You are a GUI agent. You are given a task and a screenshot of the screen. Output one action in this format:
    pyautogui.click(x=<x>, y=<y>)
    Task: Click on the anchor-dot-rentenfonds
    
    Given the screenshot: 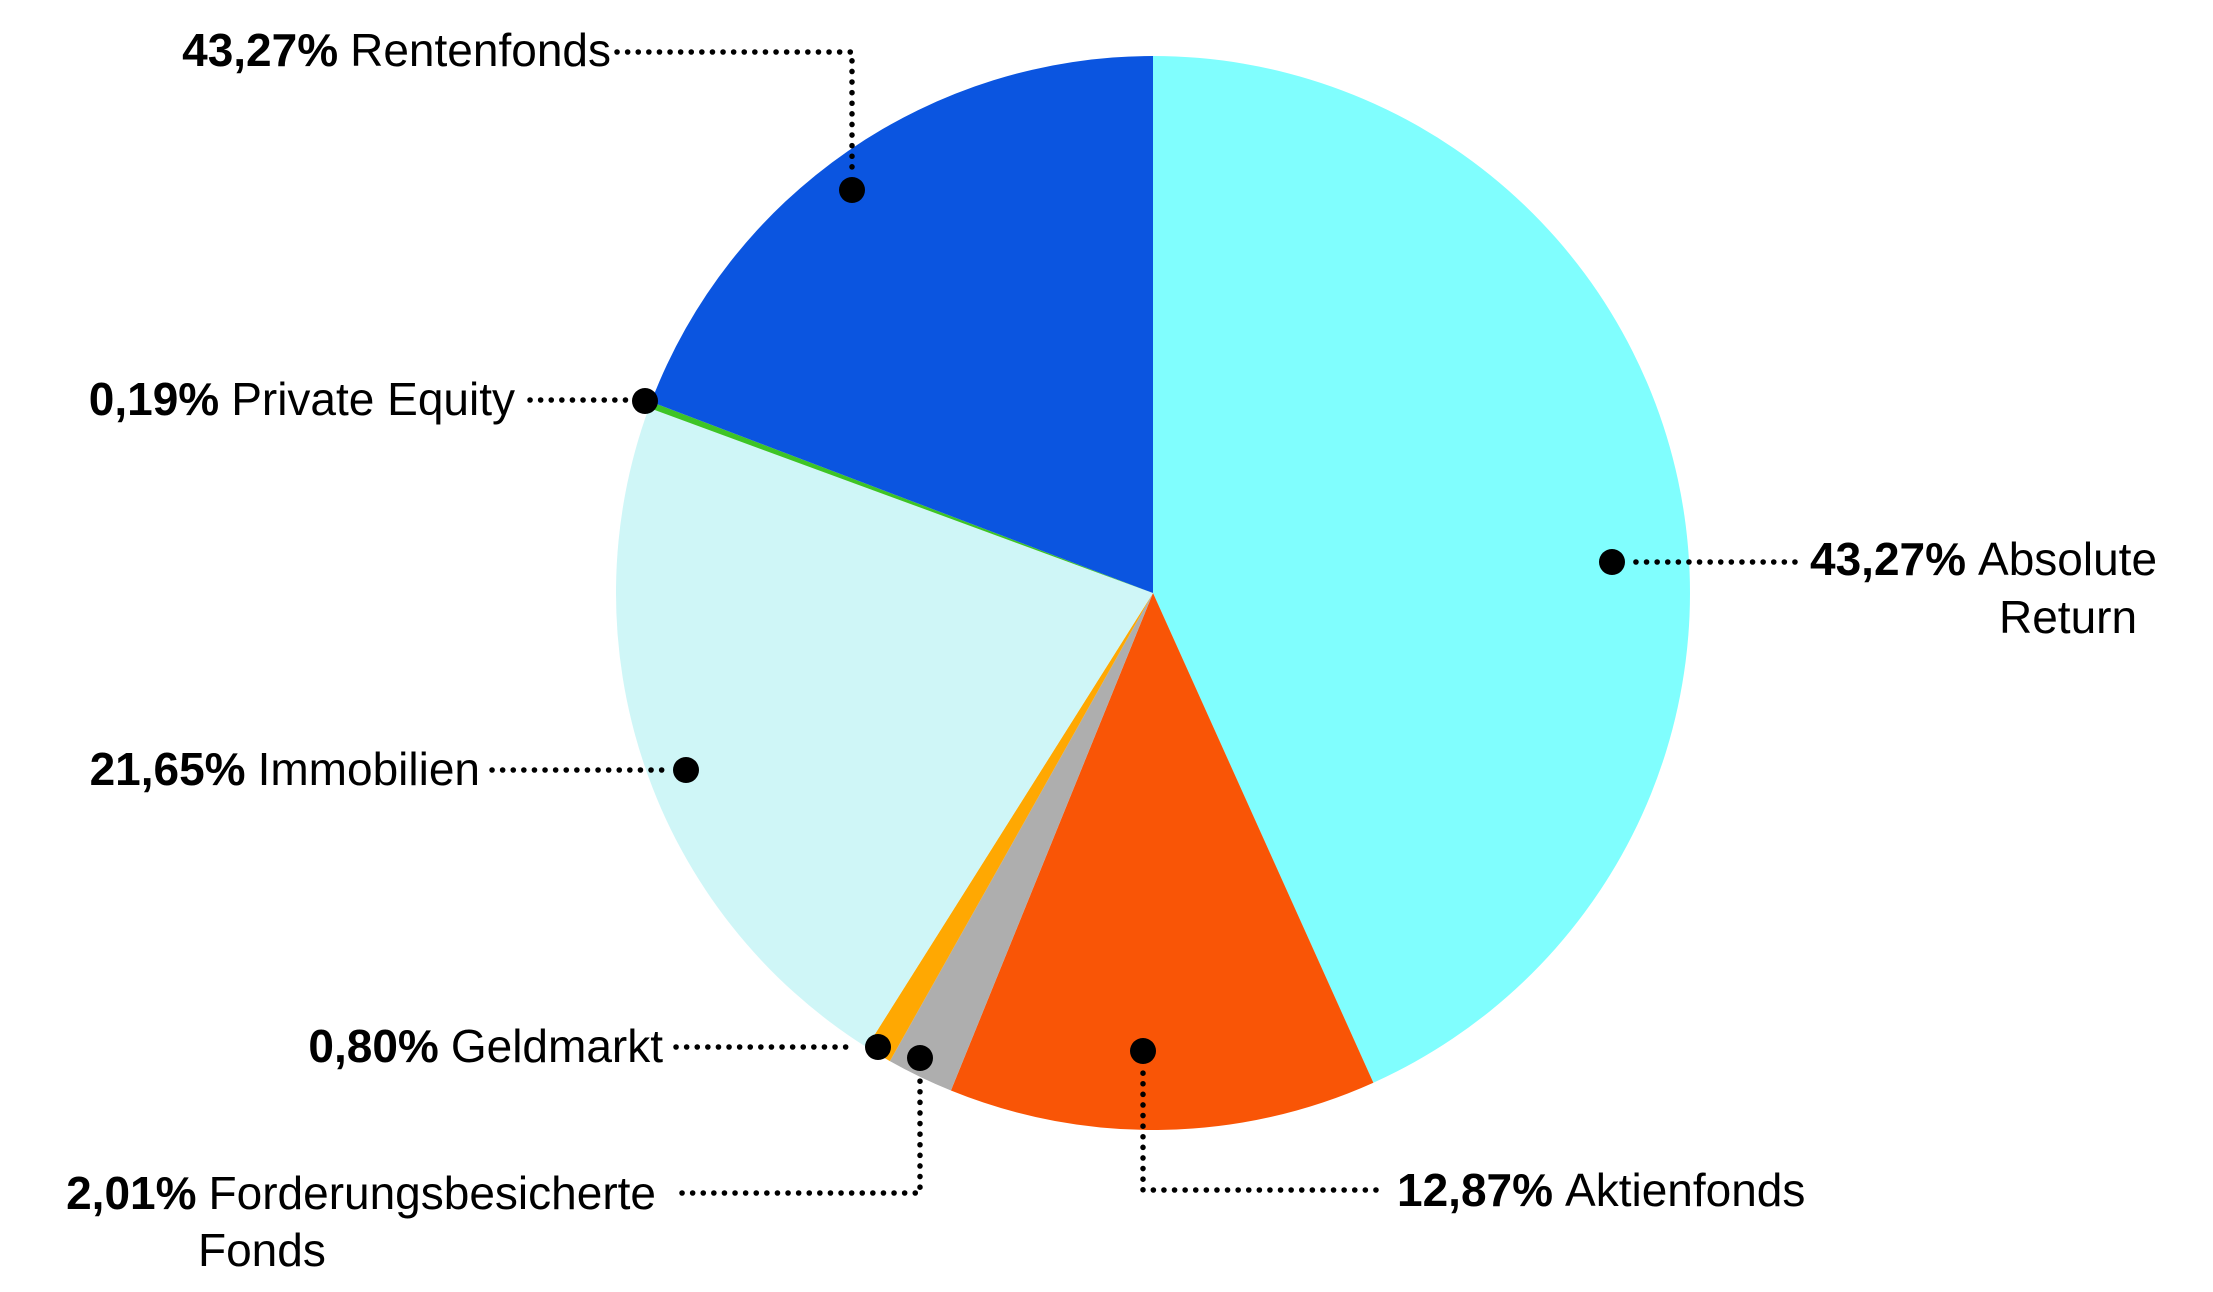 What is the action you would take?
    pyautogui.click(x=852, y=190)
    